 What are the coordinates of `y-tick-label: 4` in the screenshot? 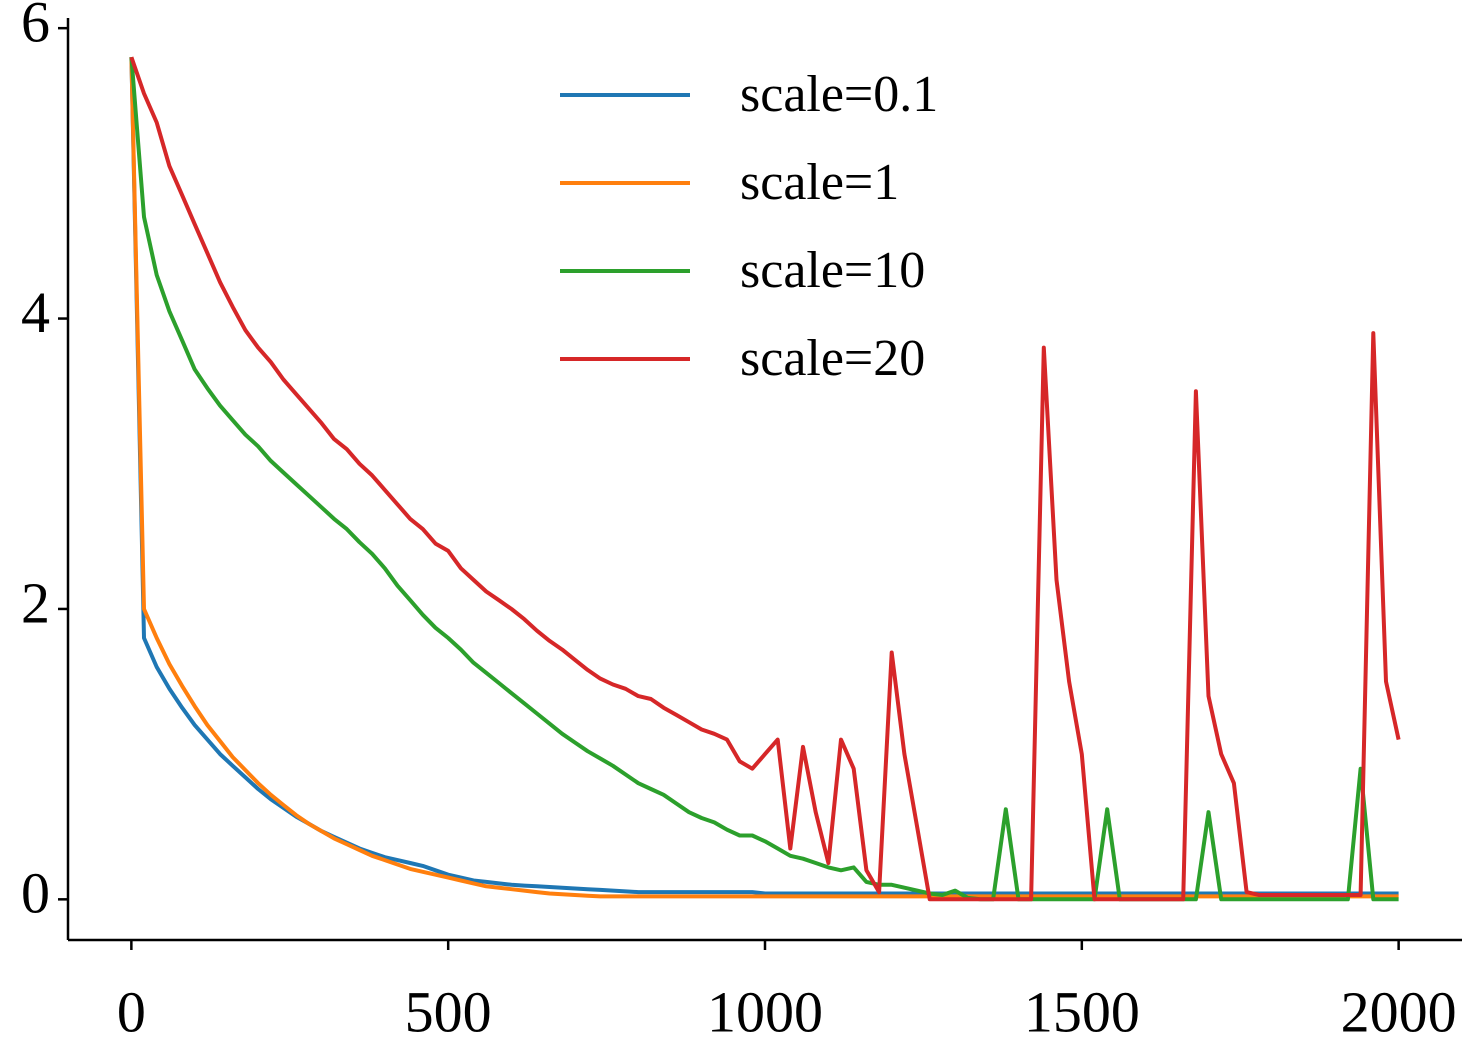 It's located at (35, 312).